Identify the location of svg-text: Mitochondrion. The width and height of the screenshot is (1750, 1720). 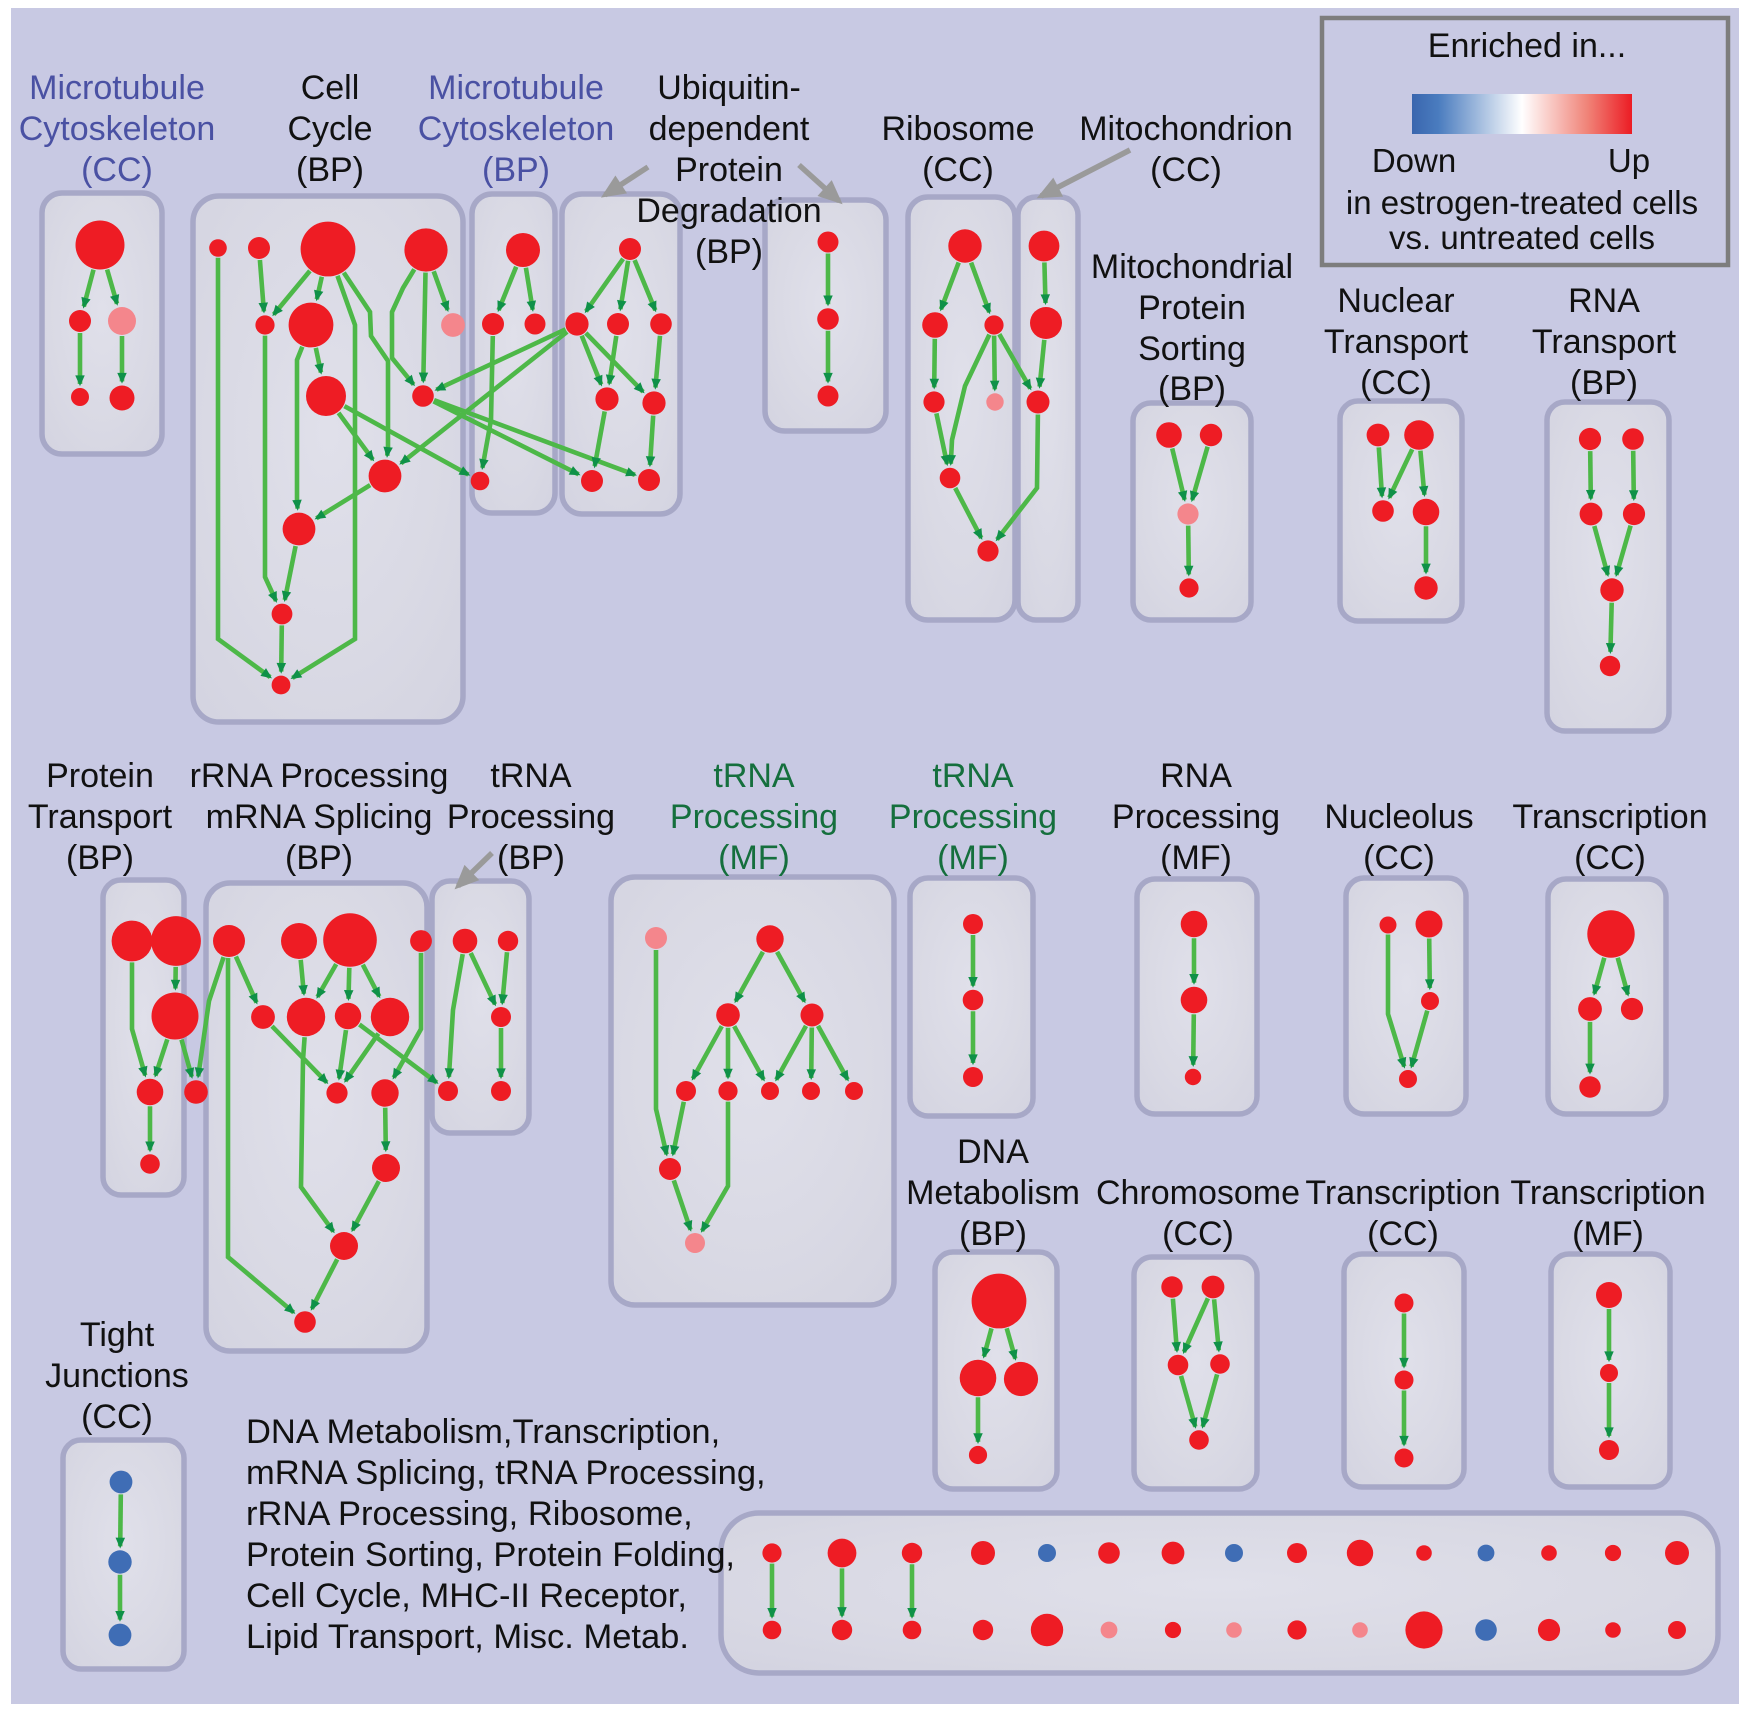
(1186, 129).